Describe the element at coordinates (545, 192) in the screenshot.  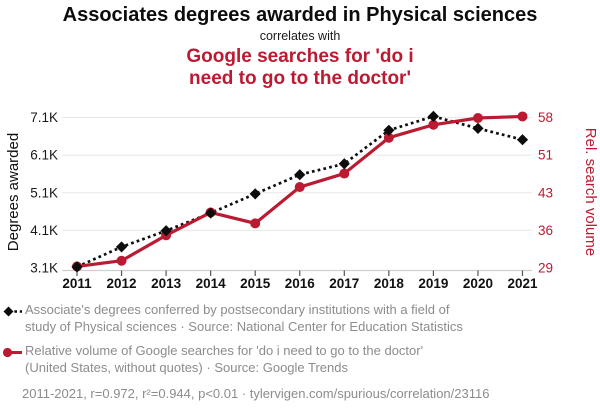
I see `right-tick-label: 43` at that location.